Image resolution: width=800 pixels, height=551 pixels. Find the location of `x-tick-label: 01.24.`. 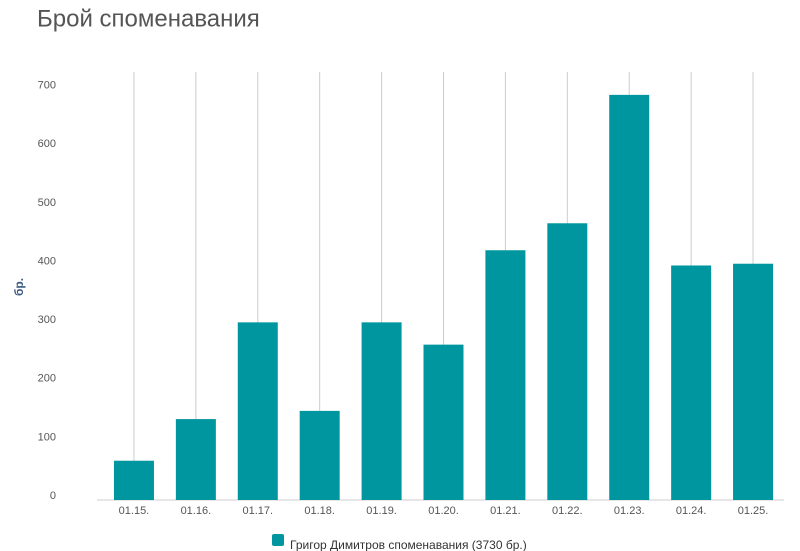

x-tick-label: 01.24. is located at coordinates (691, 511).